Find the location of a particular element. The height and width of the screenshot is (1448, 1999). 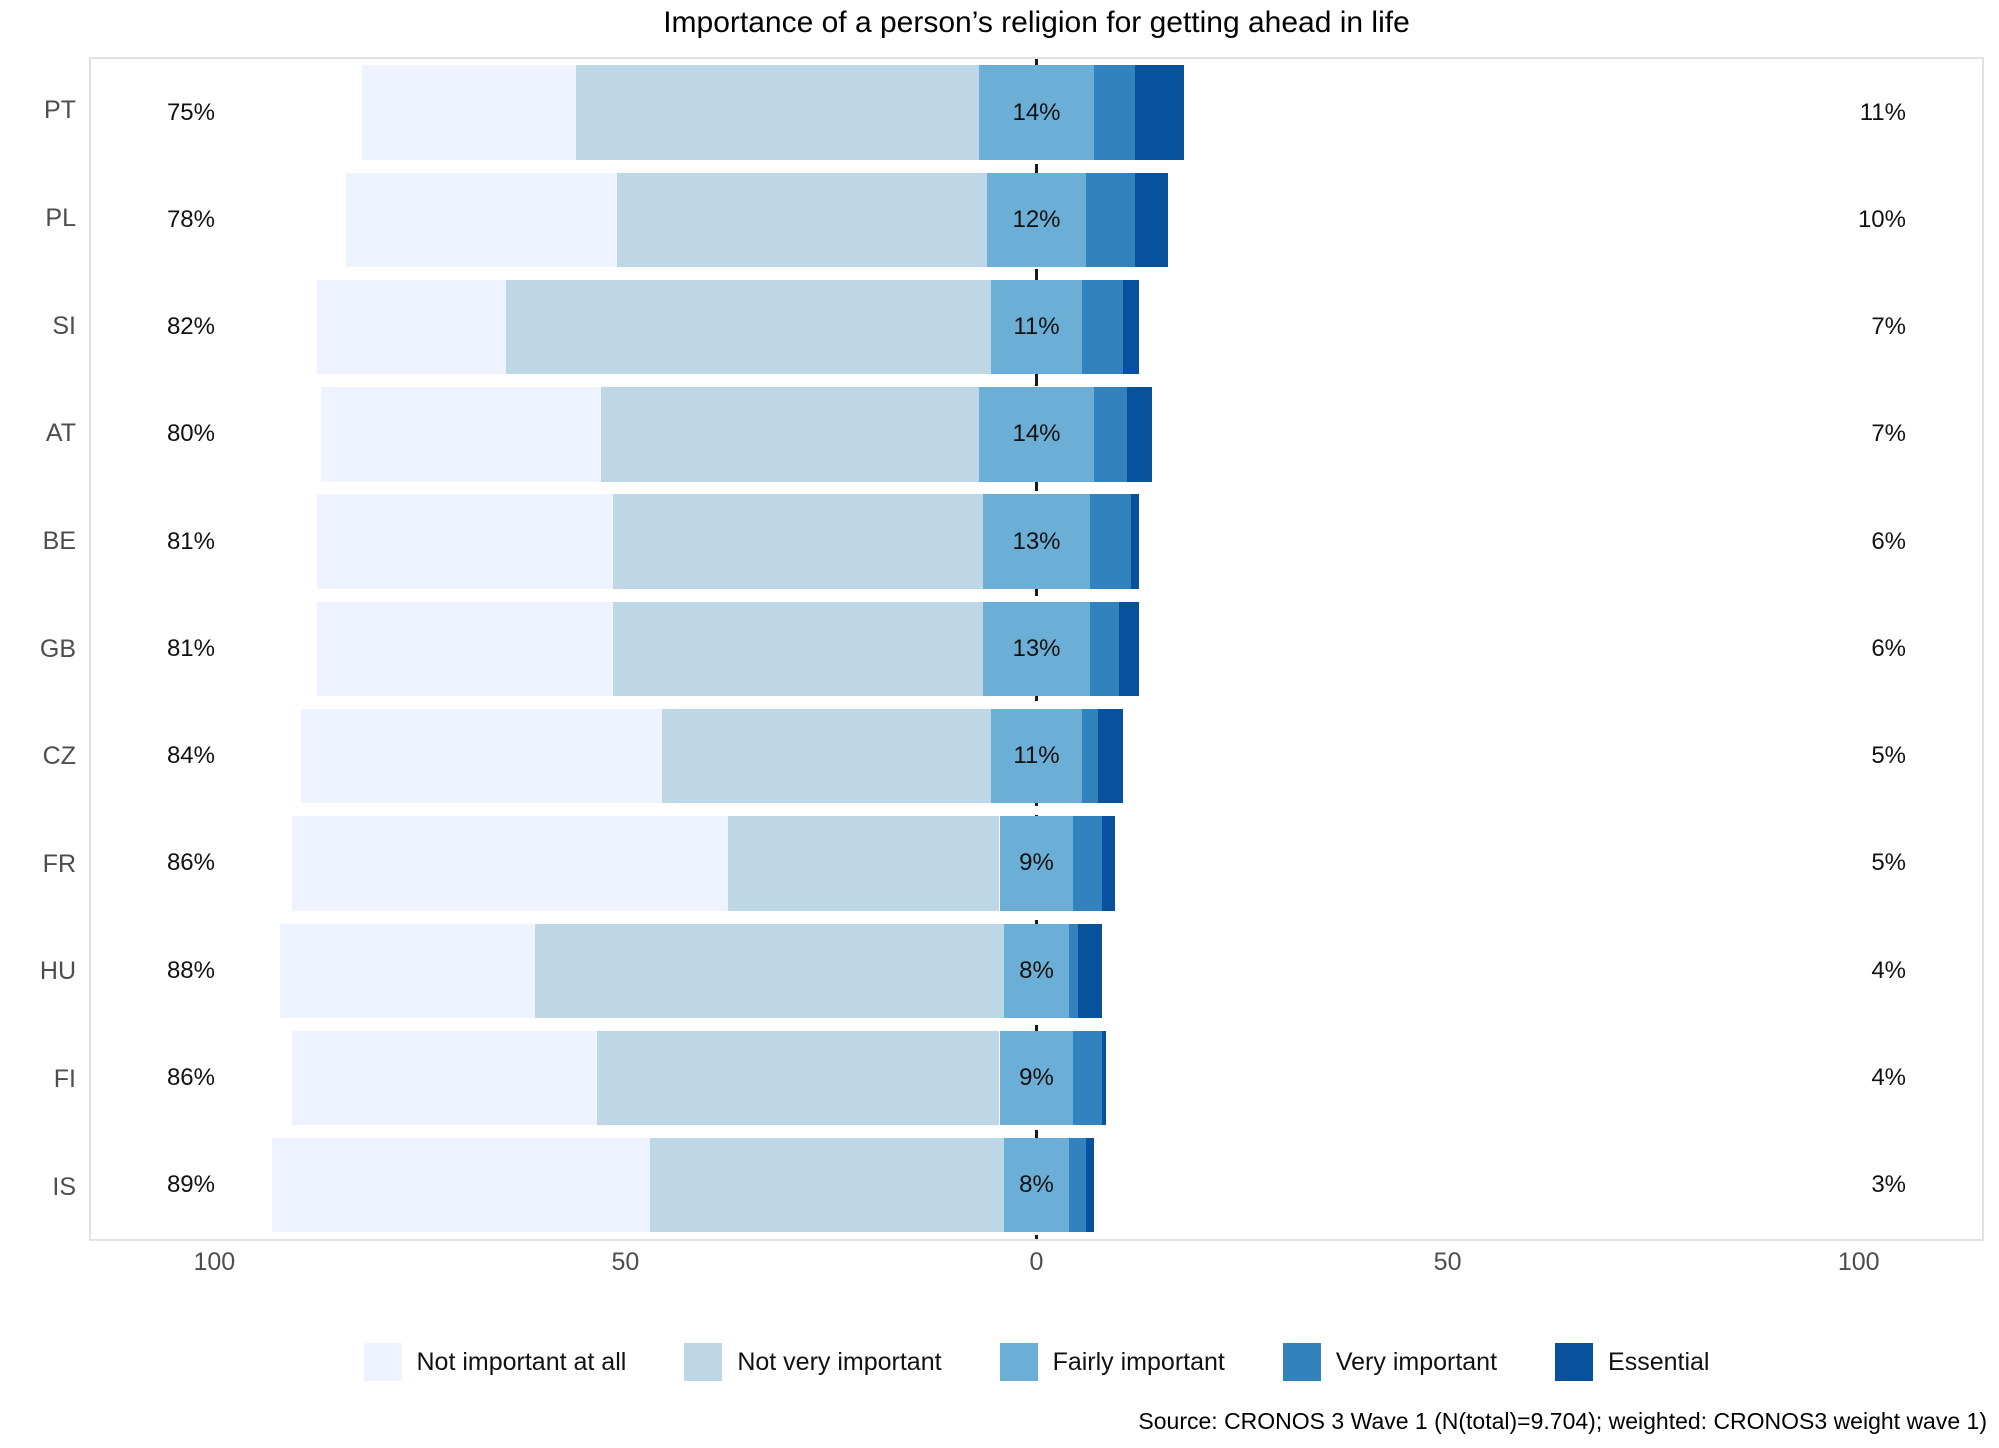

right-total-label: 4% is located at coordinates (1888, 970).